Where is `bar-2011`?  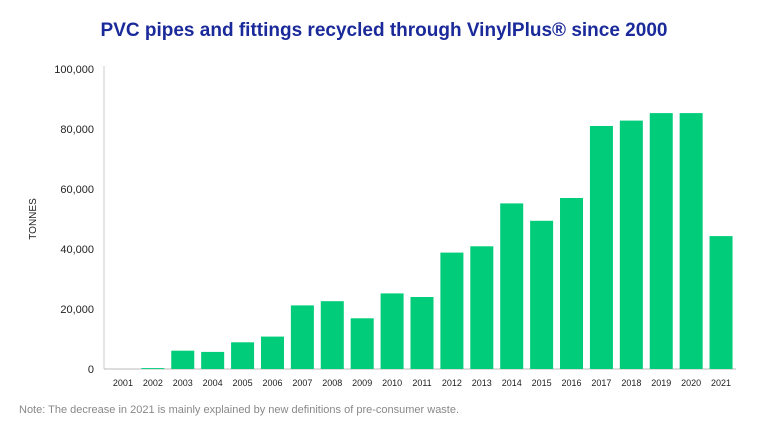
bar-2011 is located at coordinates (422, 333).